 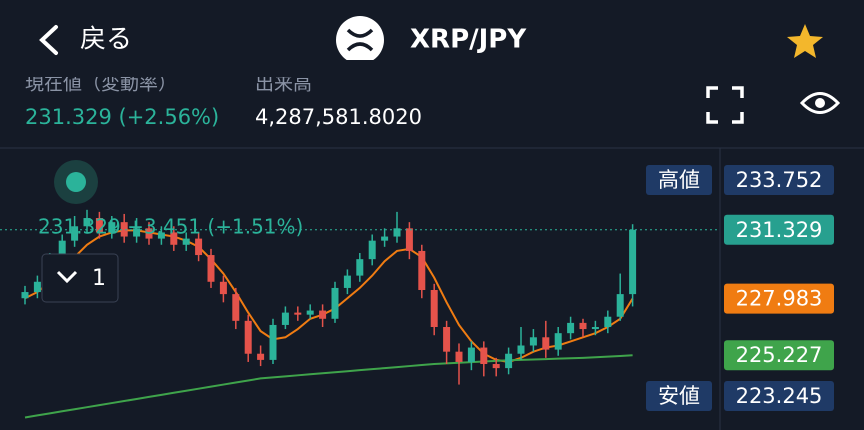 I want to click on price-tag-value: 223.245, so click(x=779, y=396).